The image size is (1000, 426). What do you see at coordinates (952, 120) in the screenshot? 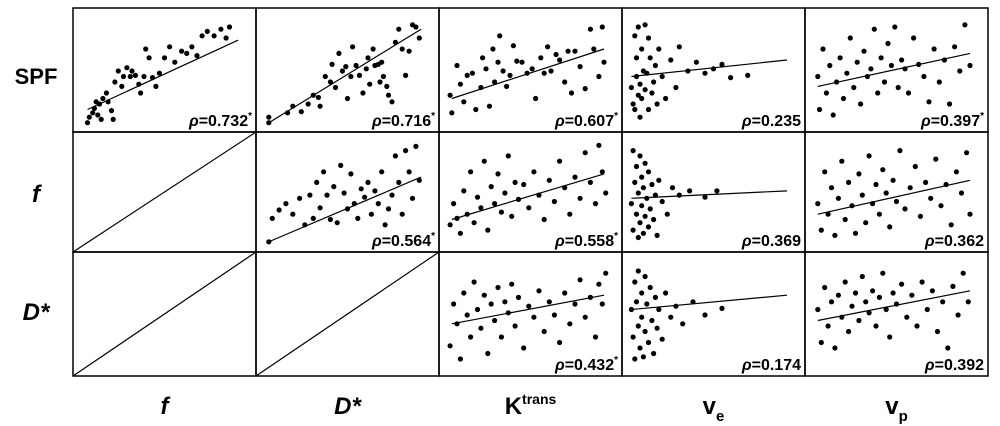
I see `correlation-label: ρ=0.397*` at bounding box center [952, 120].